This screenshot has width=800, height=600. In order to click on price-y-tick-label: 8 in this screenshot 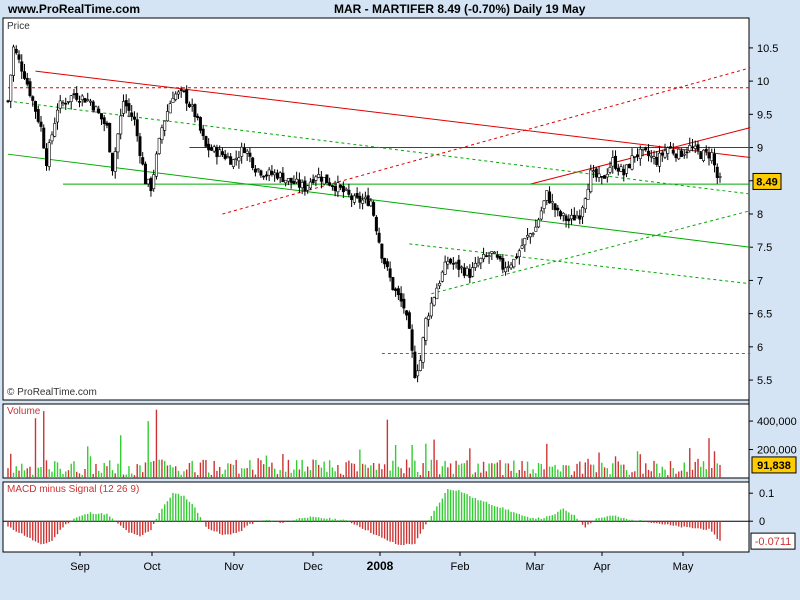, I will do `click(760, 215)`.